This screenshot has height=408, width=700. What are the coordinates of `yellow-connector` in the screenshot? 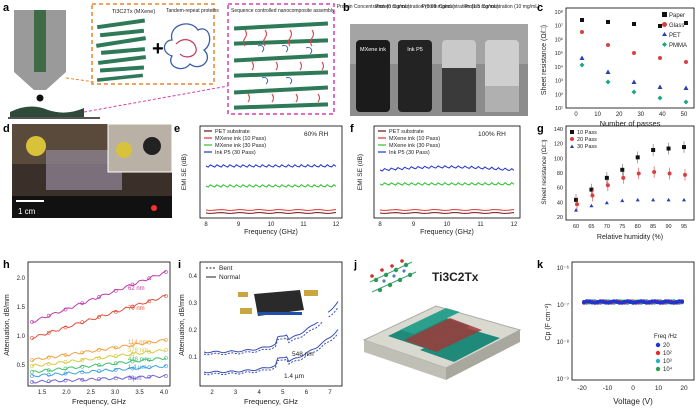 It's located at (36, 146).